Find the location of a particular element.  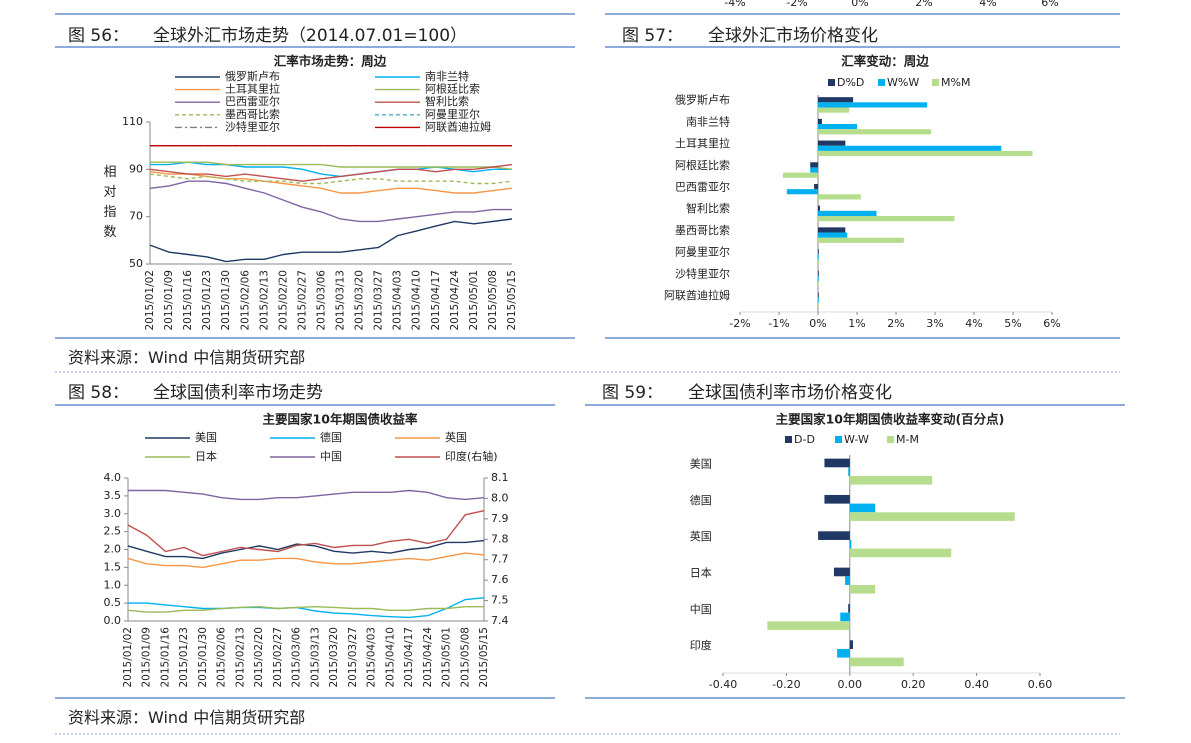

legend-label: W%W is located at coordinates (903, 82).